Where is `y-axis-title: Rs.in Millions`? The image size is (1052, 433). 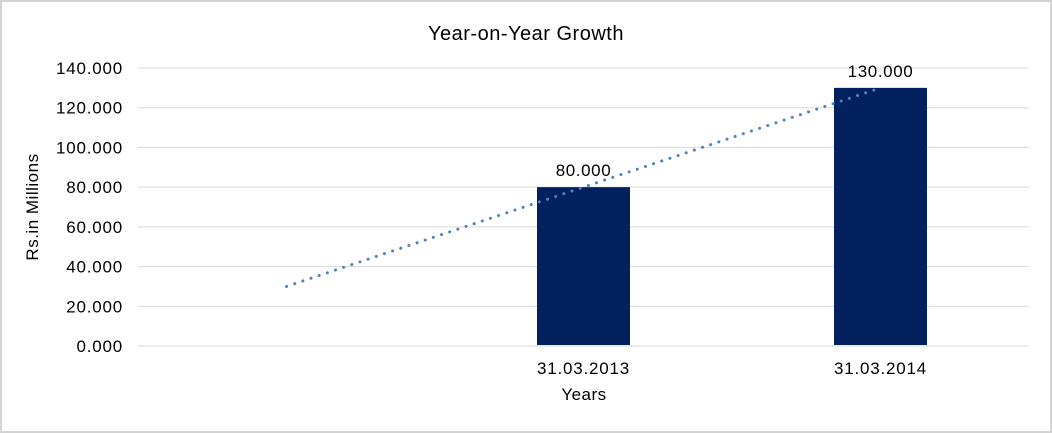
y-axis-title: Rs.in Millions is located at coordinates (32, 206).